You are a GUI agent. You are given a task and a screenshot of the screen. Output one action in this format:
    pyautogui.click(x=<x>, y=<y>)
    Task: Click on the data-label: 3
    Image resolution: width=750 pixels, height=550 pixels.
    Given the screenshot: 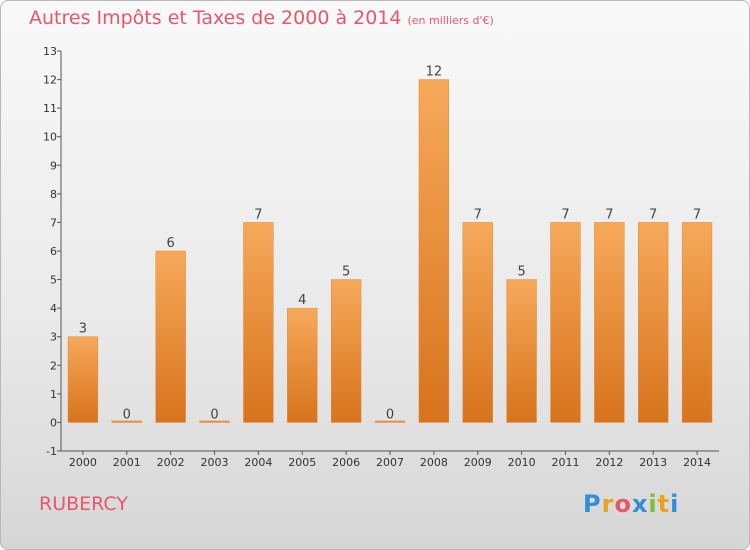 What is the action you would take?
    pyautogui.click(x=83, y=329)
    